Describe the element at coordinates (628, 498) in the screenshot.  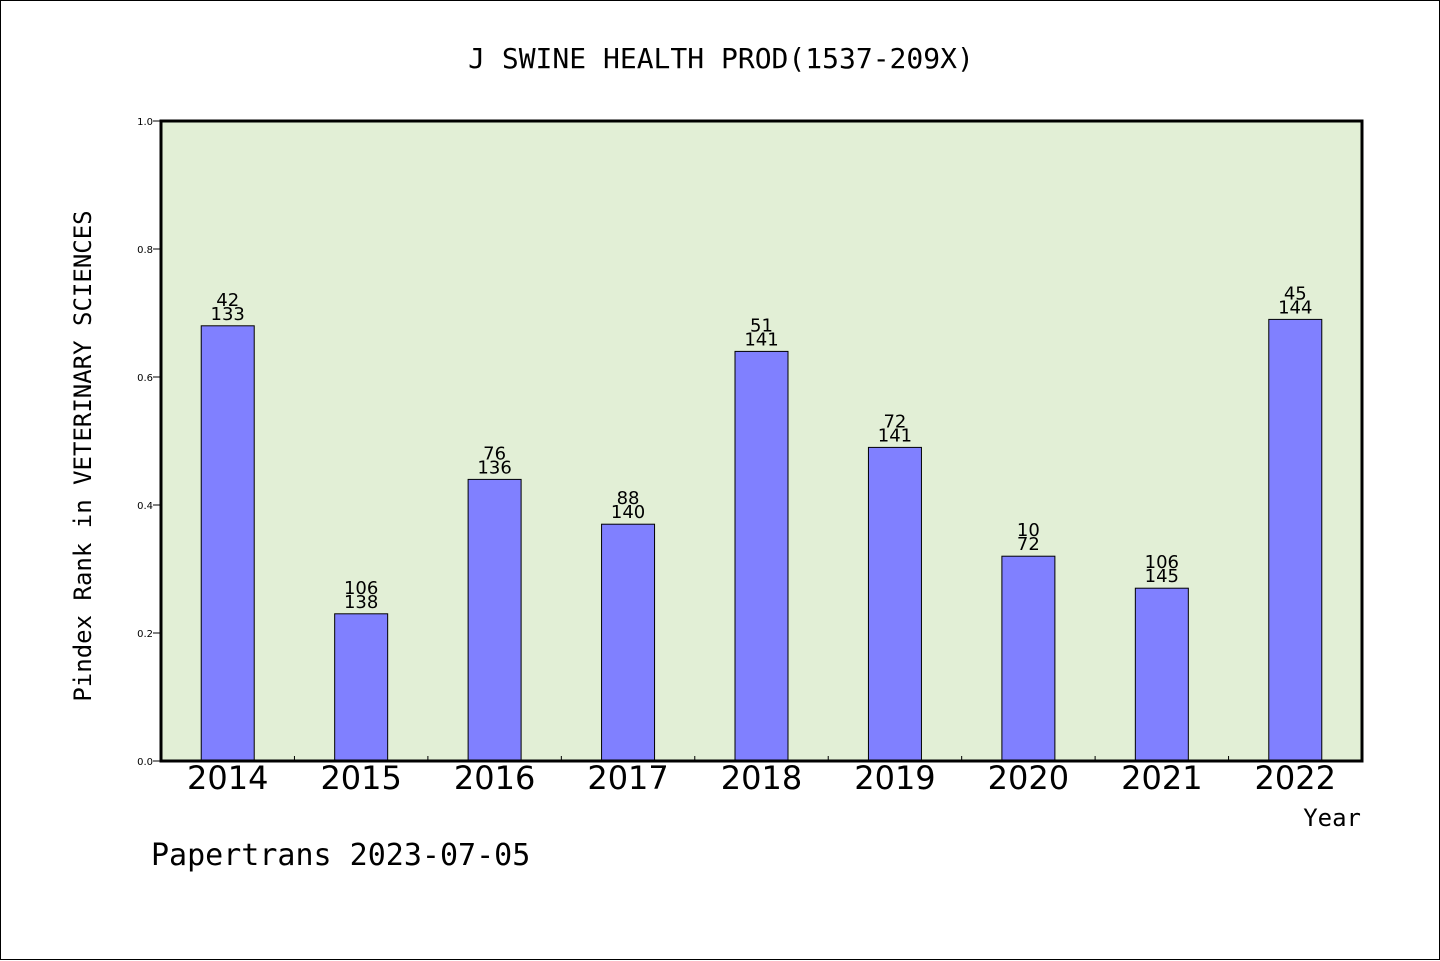
I see `bar-label-top: 88` at that location.